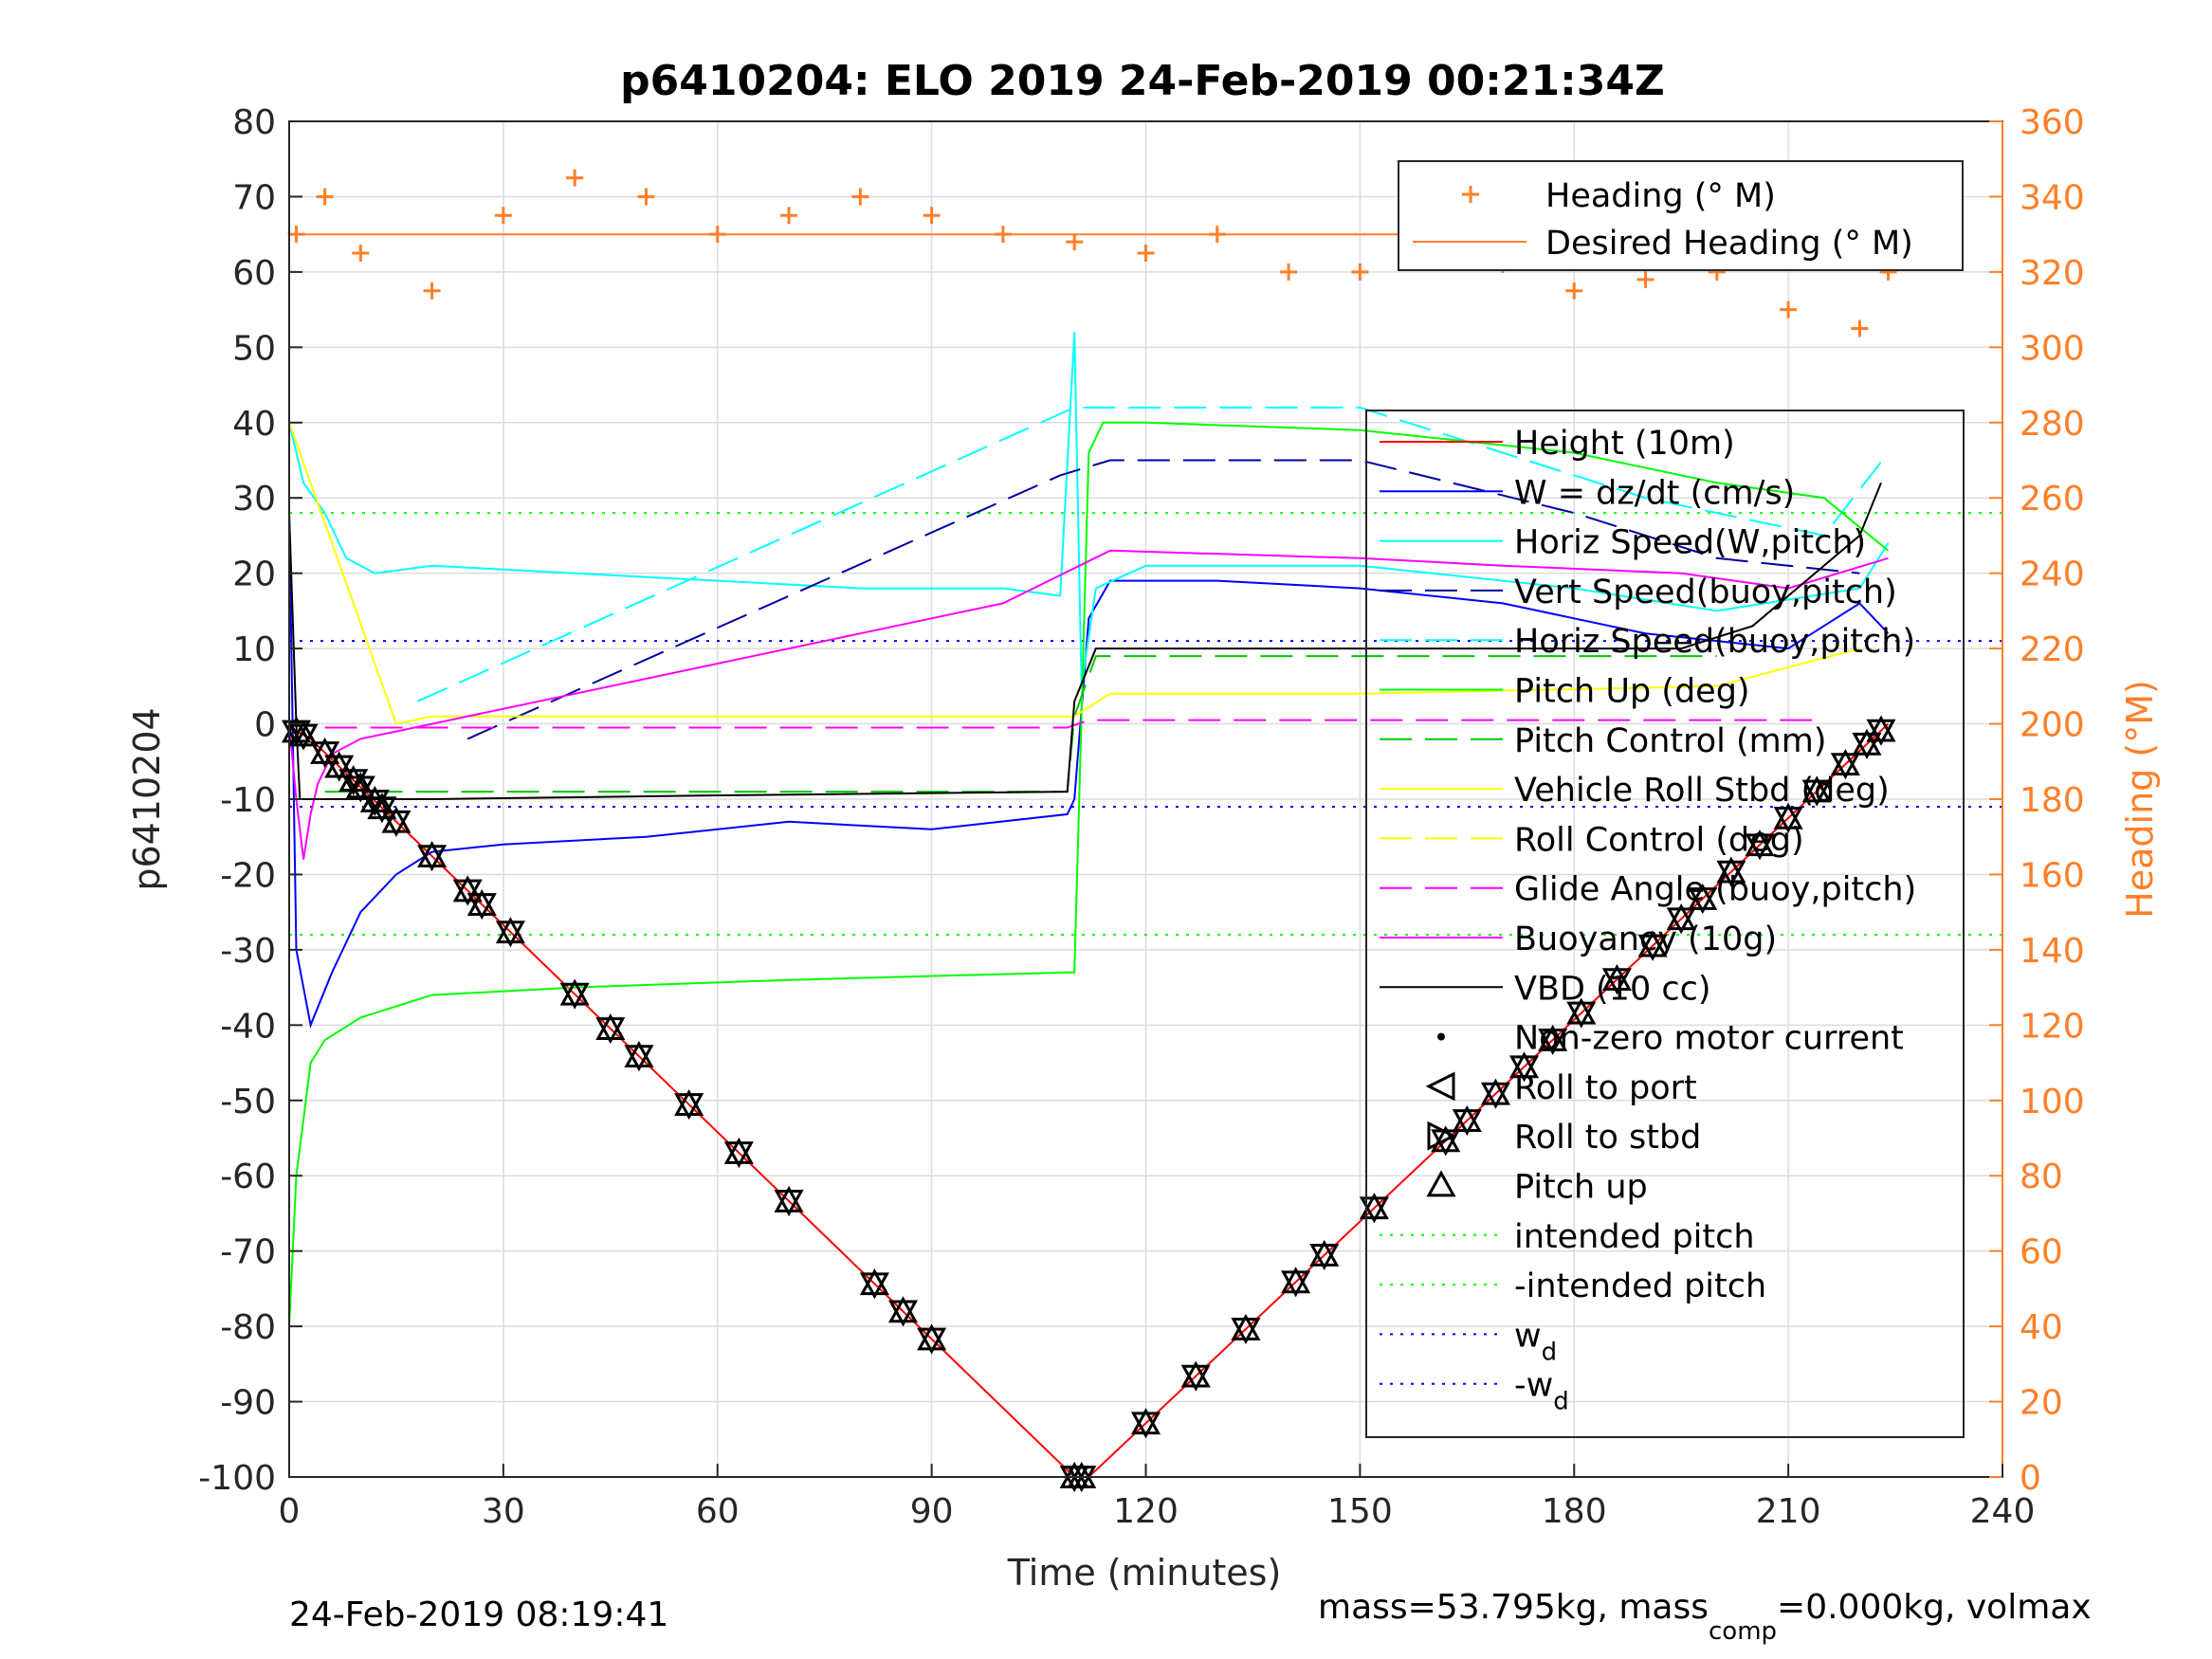  Describe the element at coordinates (254, 575) in the screenshot. I see `y-tick-label: 20` at that location.